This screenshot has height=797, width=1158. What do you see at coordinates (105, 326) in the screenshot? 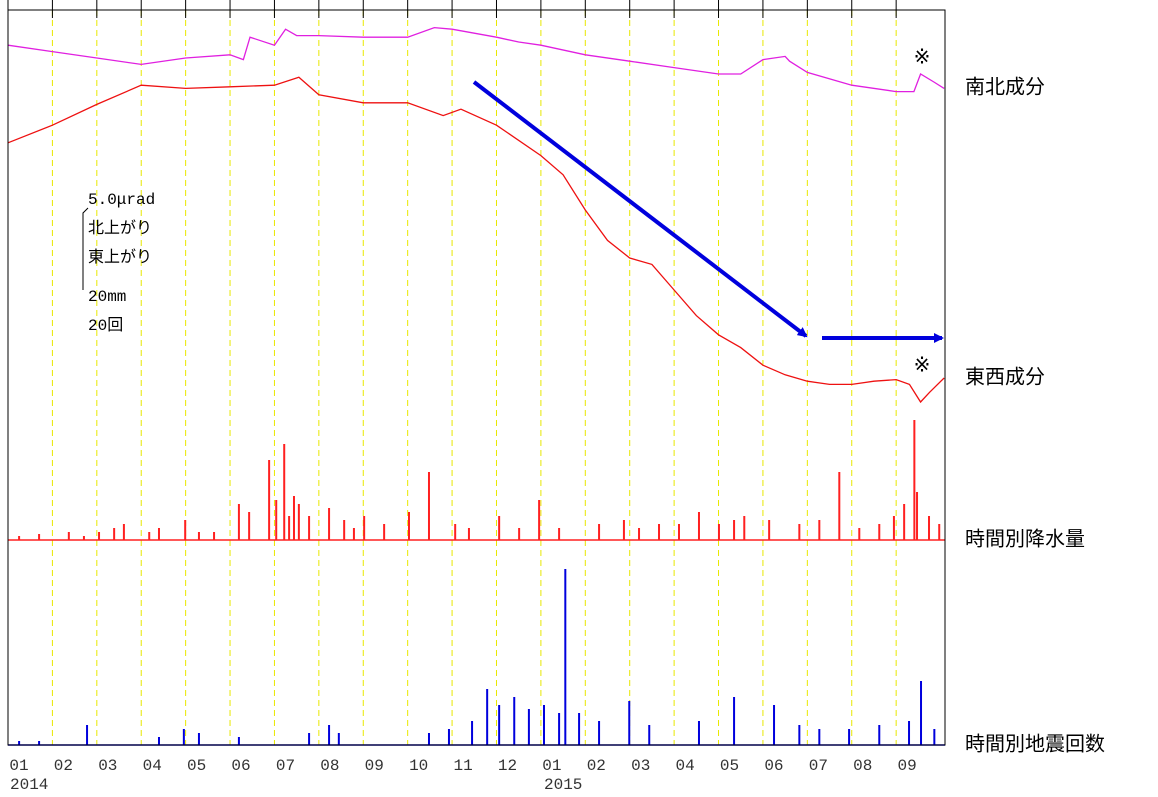
I see `scale-label: 20回` at bounding box center [105, 326].